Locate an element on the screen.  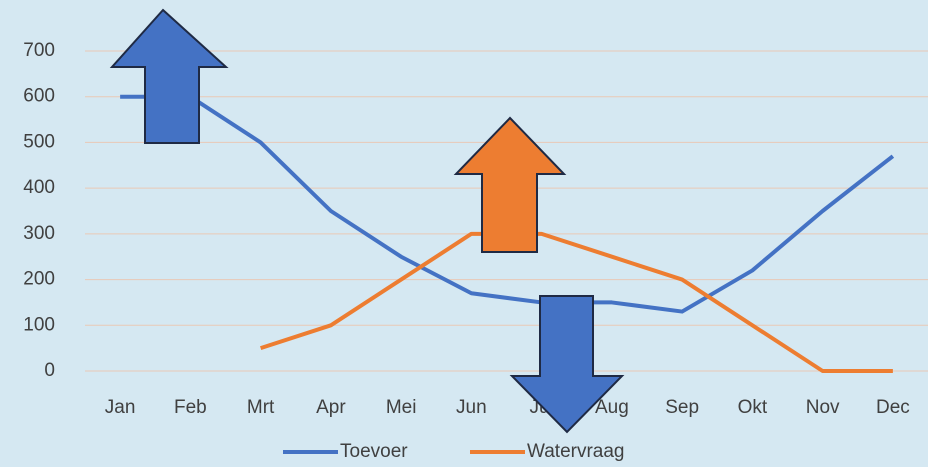
legend-label: Toevoer is located at coordinates (374, 451).